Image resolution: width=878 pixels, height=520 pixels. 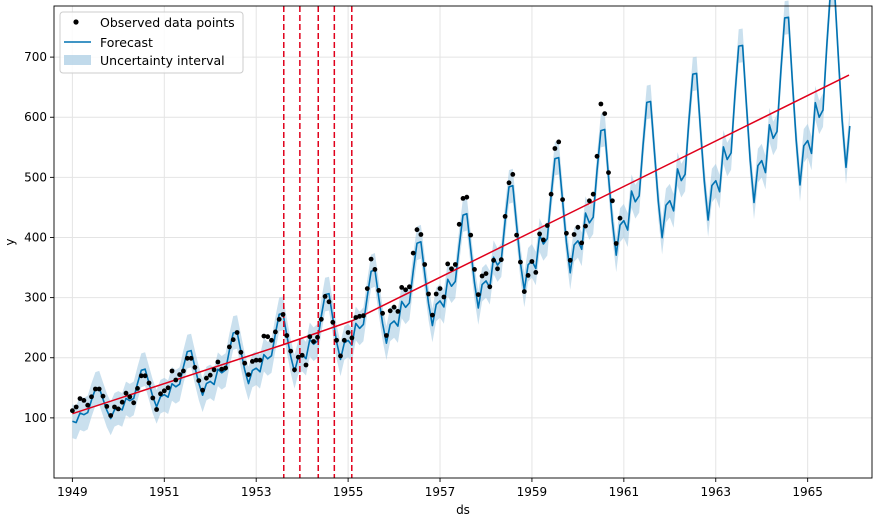 I want to click on legend-observed-label: Observed data points, so click(x=167, y=22).